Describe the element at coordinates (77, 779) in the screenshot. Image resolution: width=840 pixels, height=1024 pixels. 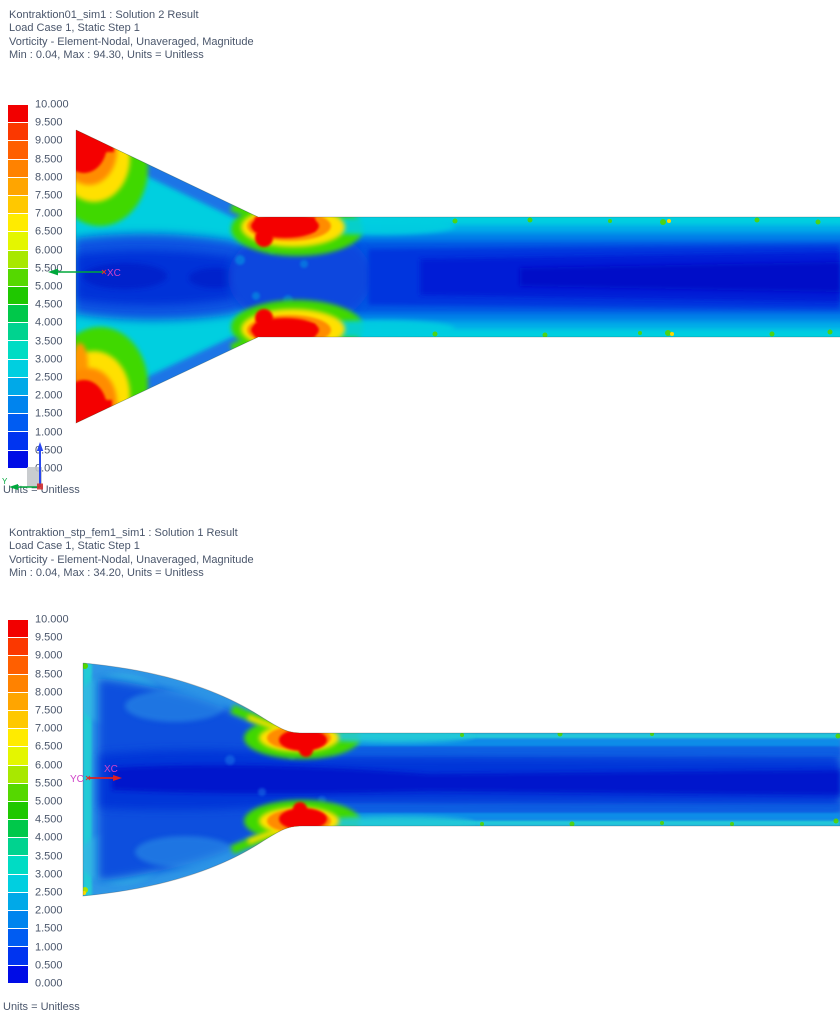
I see `triad-yc-label-2: YC` at that location.